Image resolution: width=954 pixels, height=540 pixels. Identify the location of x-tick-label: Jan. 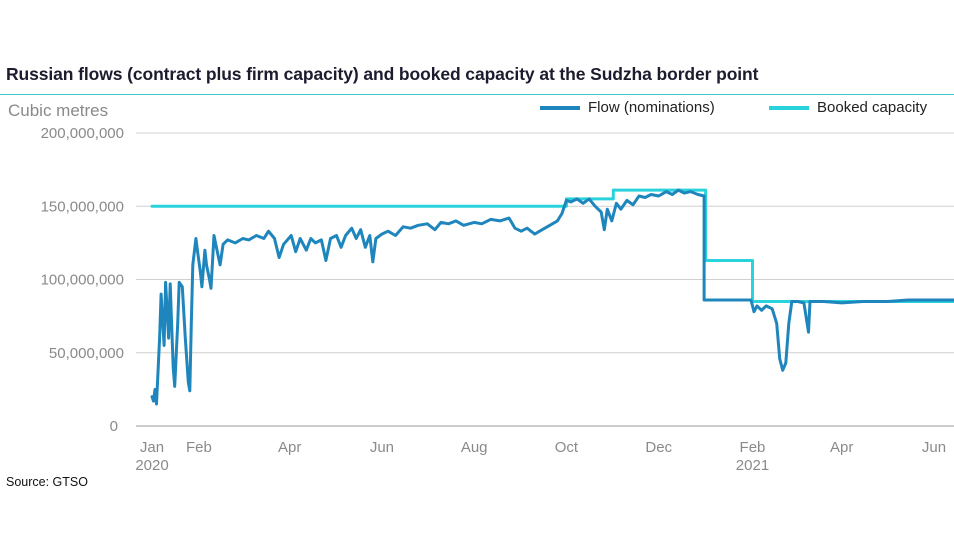
(152, 447).